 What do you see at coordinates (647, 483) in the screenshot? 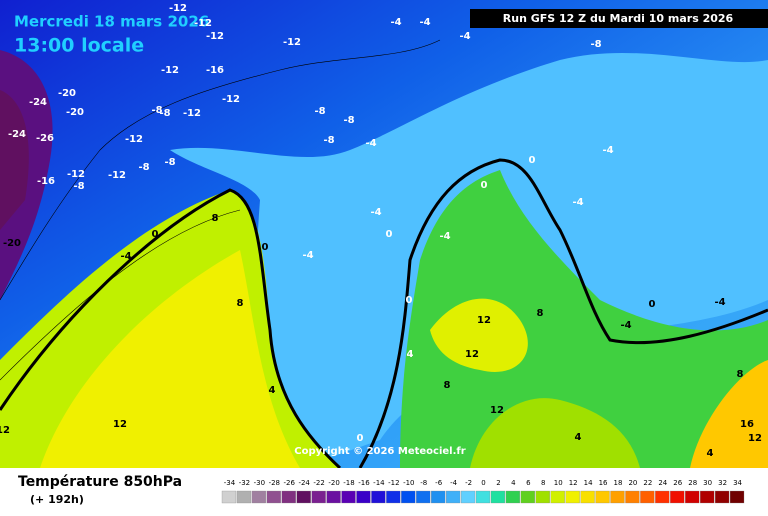
I see `scale-label: 22` at bounding box center [647, 483].